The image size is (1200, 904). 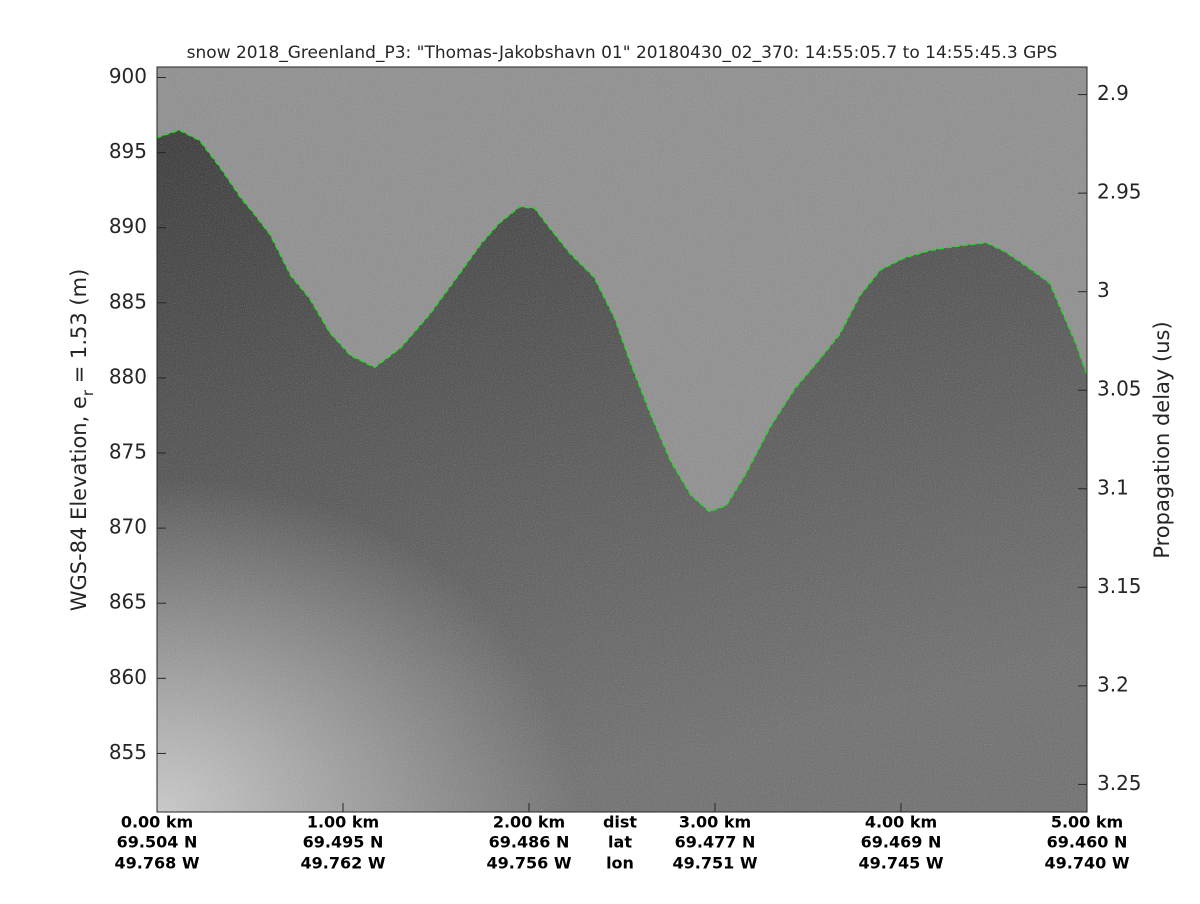 What do you see at coordinates (529, 842) in the screenshot?
I see `lat-label: 69.486 N` at bounding box center [529, 842].